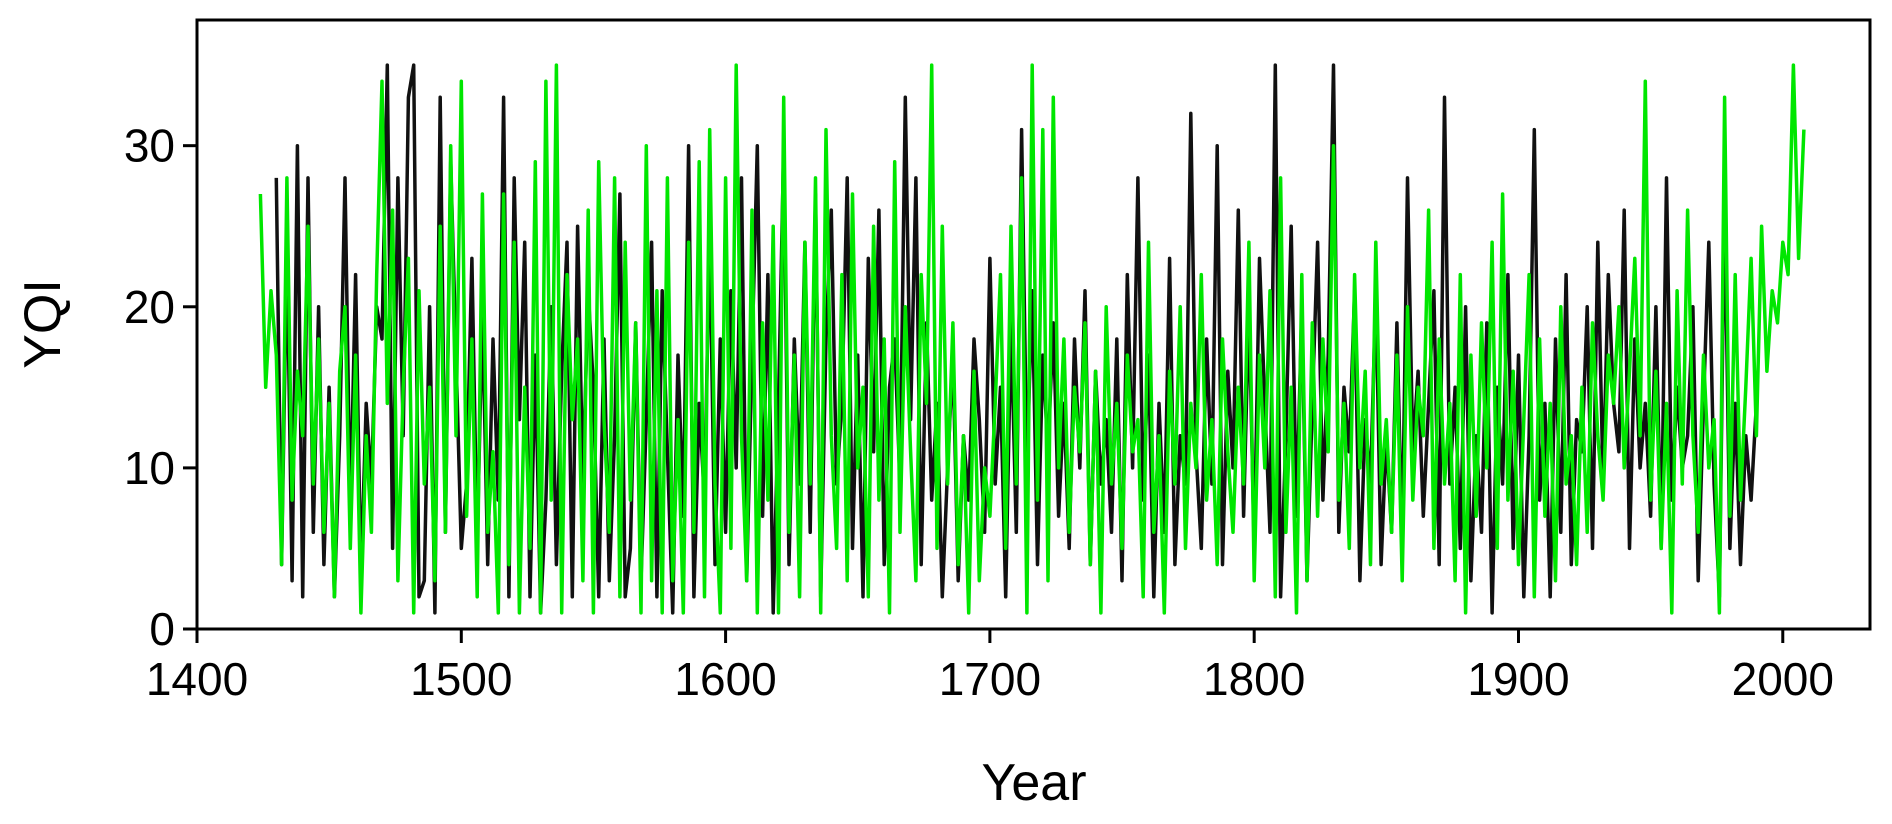  I want to click on x-tick-label: 1700, so click(990, 679).